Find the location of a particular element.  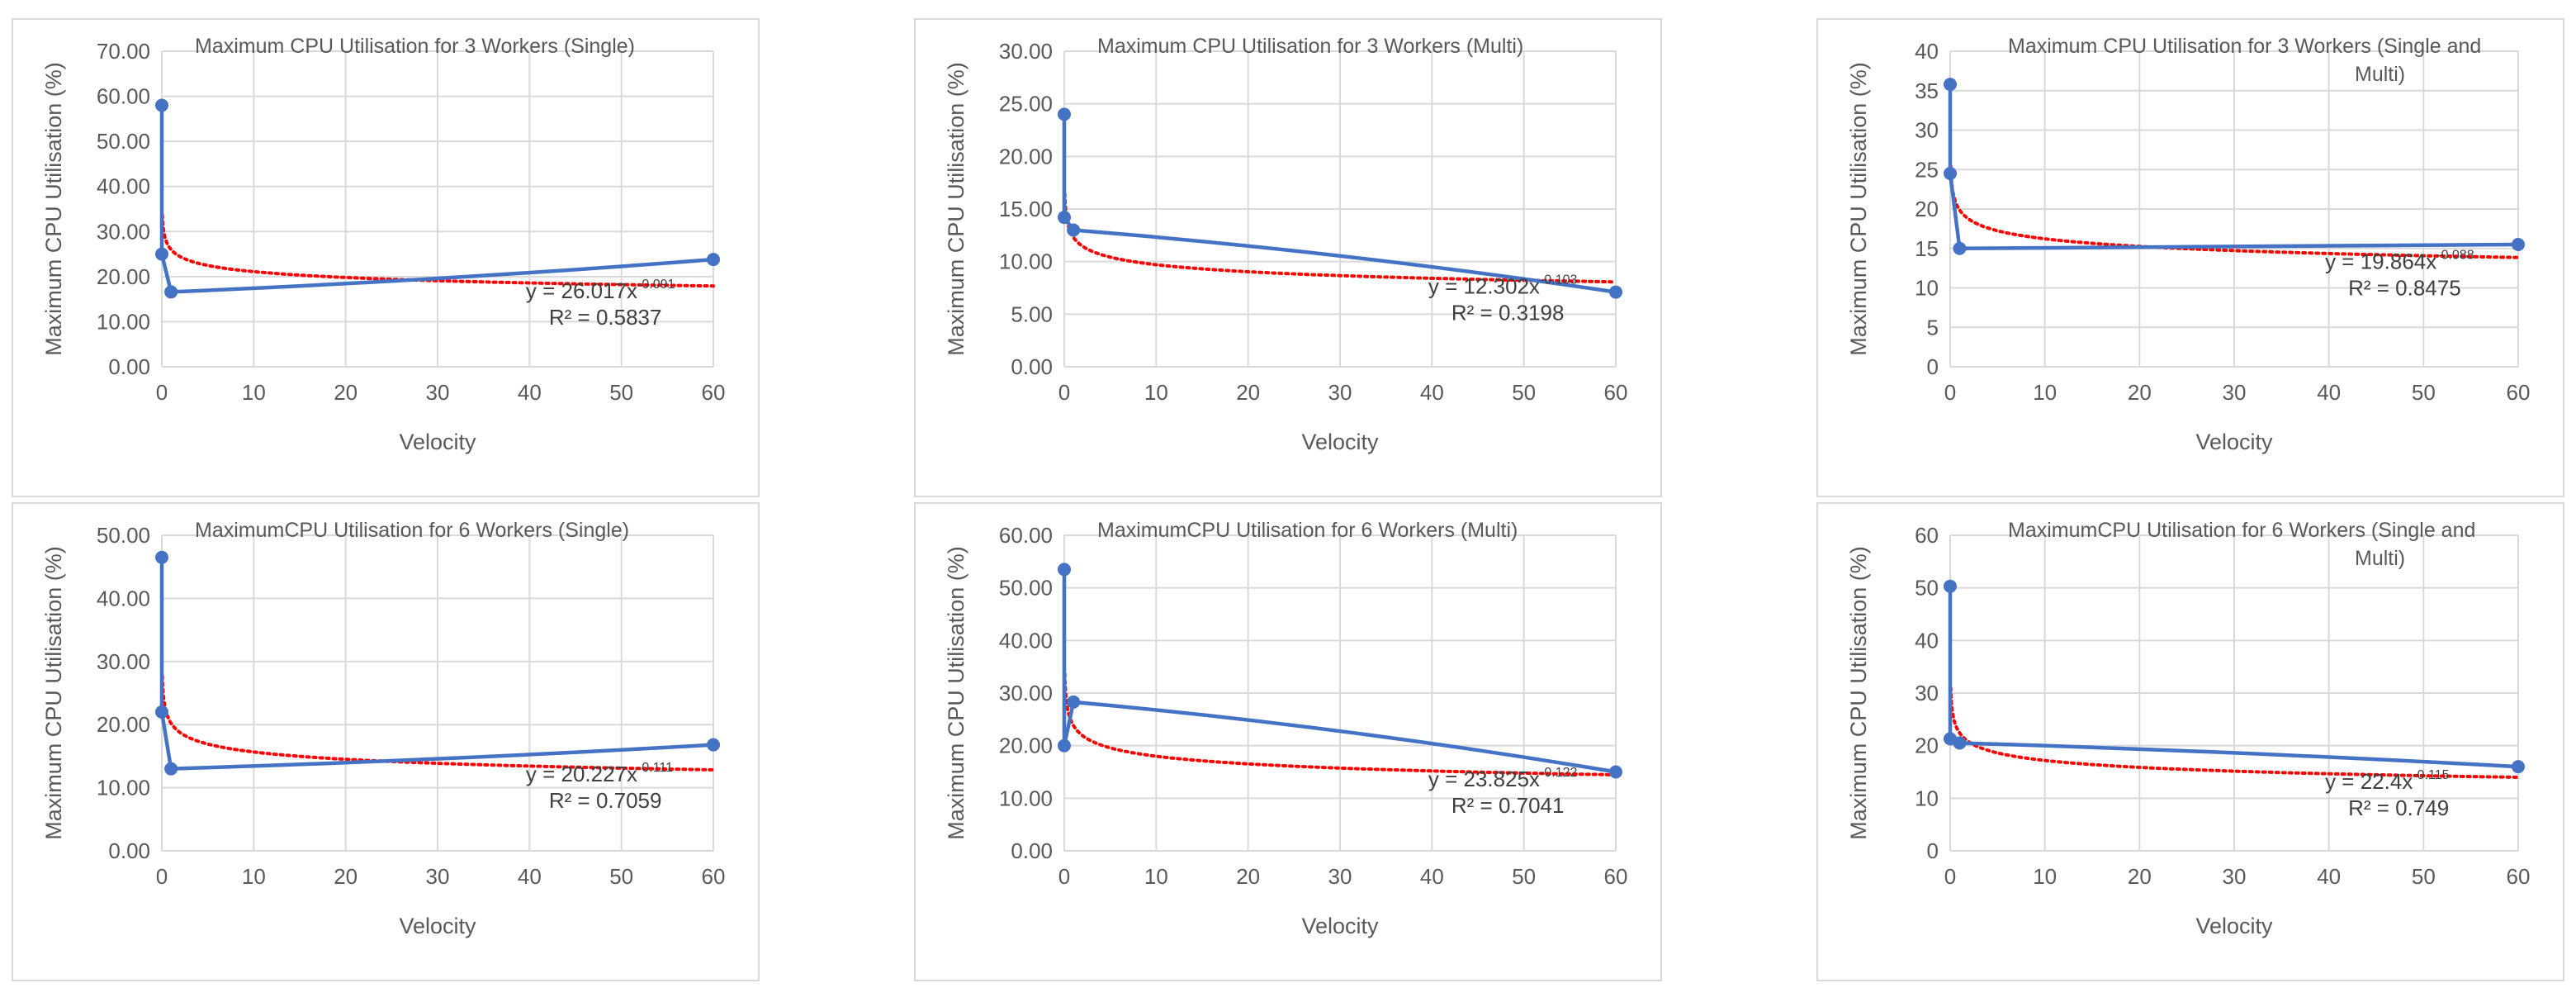

y-tick-label: 30 is located at coordinates (1927, 693).